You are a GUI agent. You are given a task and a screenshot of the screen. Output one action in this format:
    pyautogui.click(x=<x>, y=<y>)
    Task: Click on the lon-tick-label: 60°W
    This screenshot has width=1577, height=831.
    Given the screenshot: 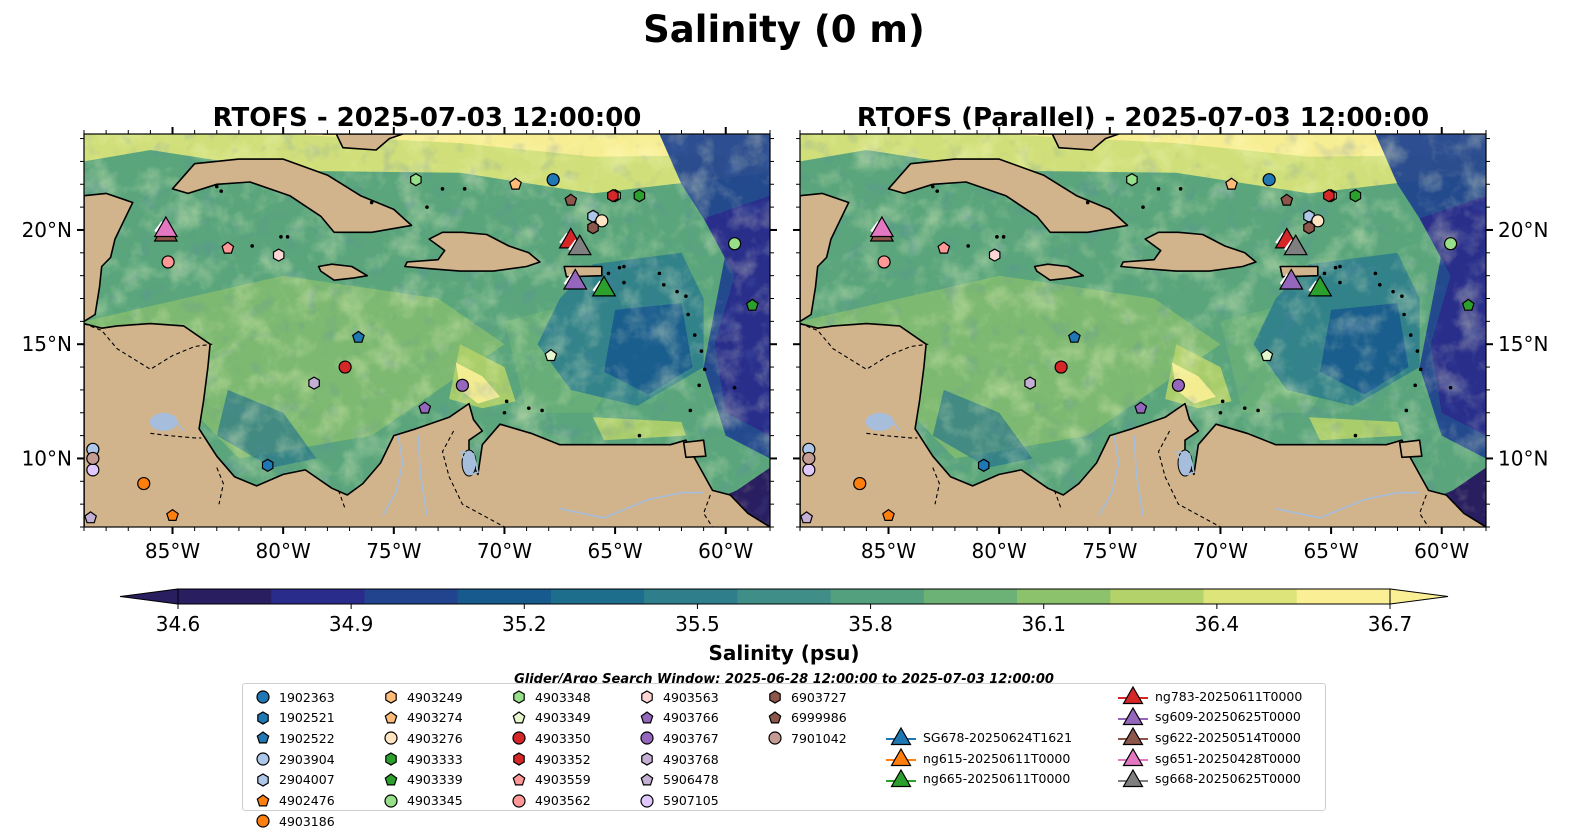 What is the action you would take?
    pyautogui.click(x=725, y=551)
    